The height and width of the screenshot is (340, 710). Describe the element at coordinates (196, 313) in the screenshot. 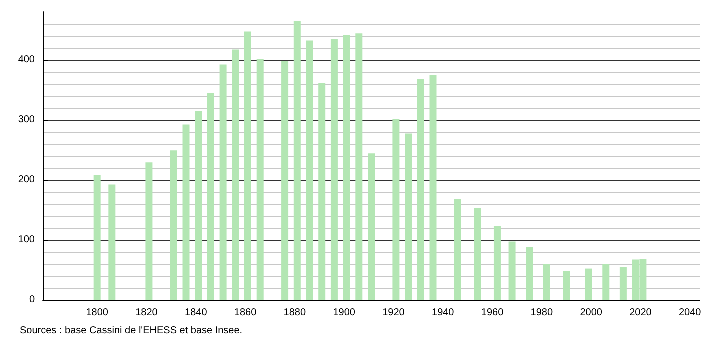

I see `x-tick-label: 1840` at that location.